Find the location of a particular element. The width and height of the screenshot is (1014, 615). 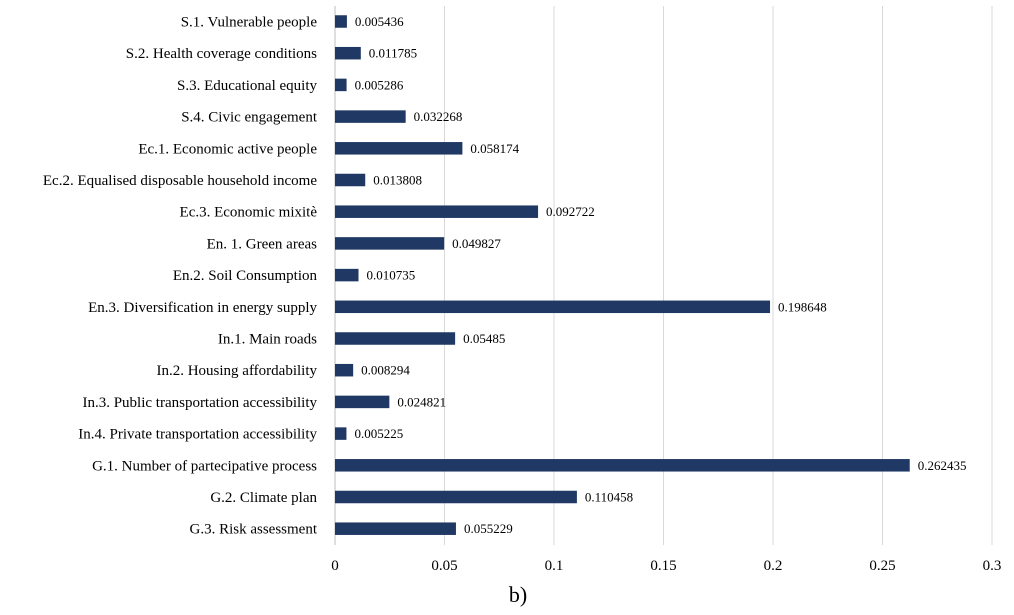

value-label: 0.032268 is located at coordinates (438, 116).